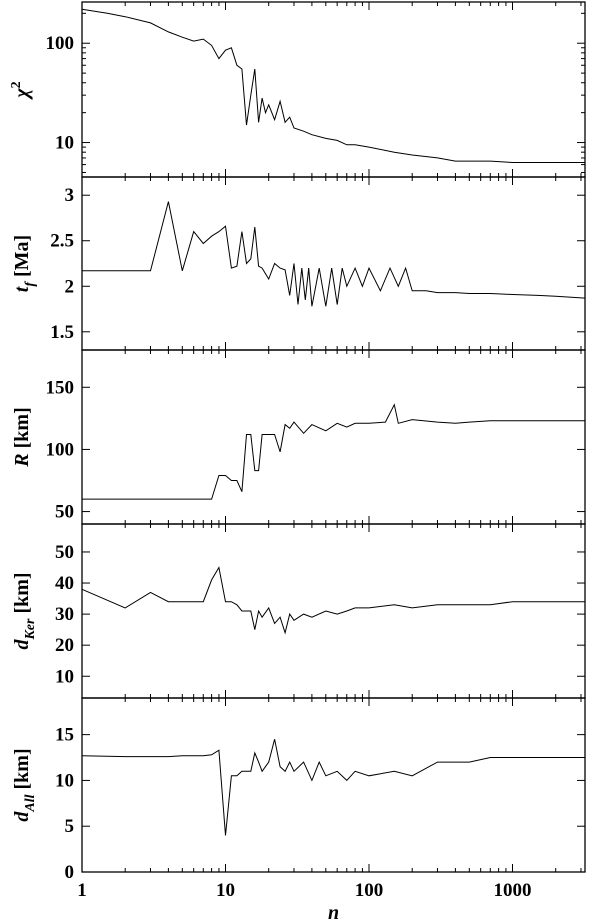  I want to click on y-tick-label: 15, so click(64, 735).